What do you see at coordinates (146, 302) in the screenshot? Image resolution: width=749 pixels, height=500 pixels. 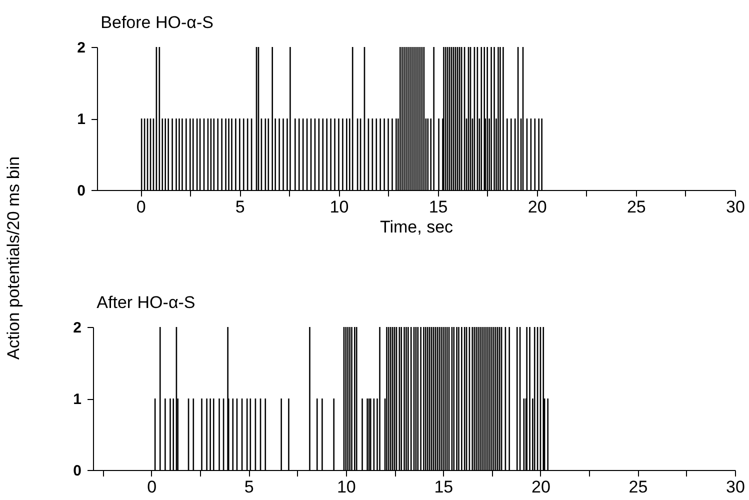 I see `chart-title: After HO-α-S` at bounding box center [146, 302].